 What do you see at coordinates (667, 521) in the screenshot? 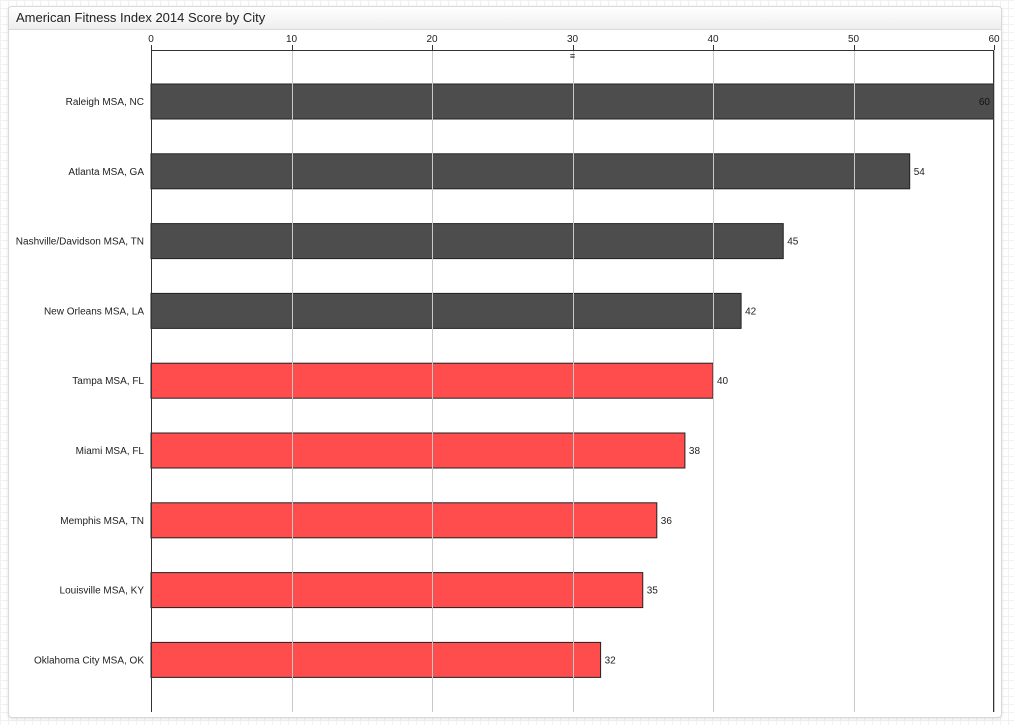
I see `data-label-6: 36` at bounding box center [667, 521].